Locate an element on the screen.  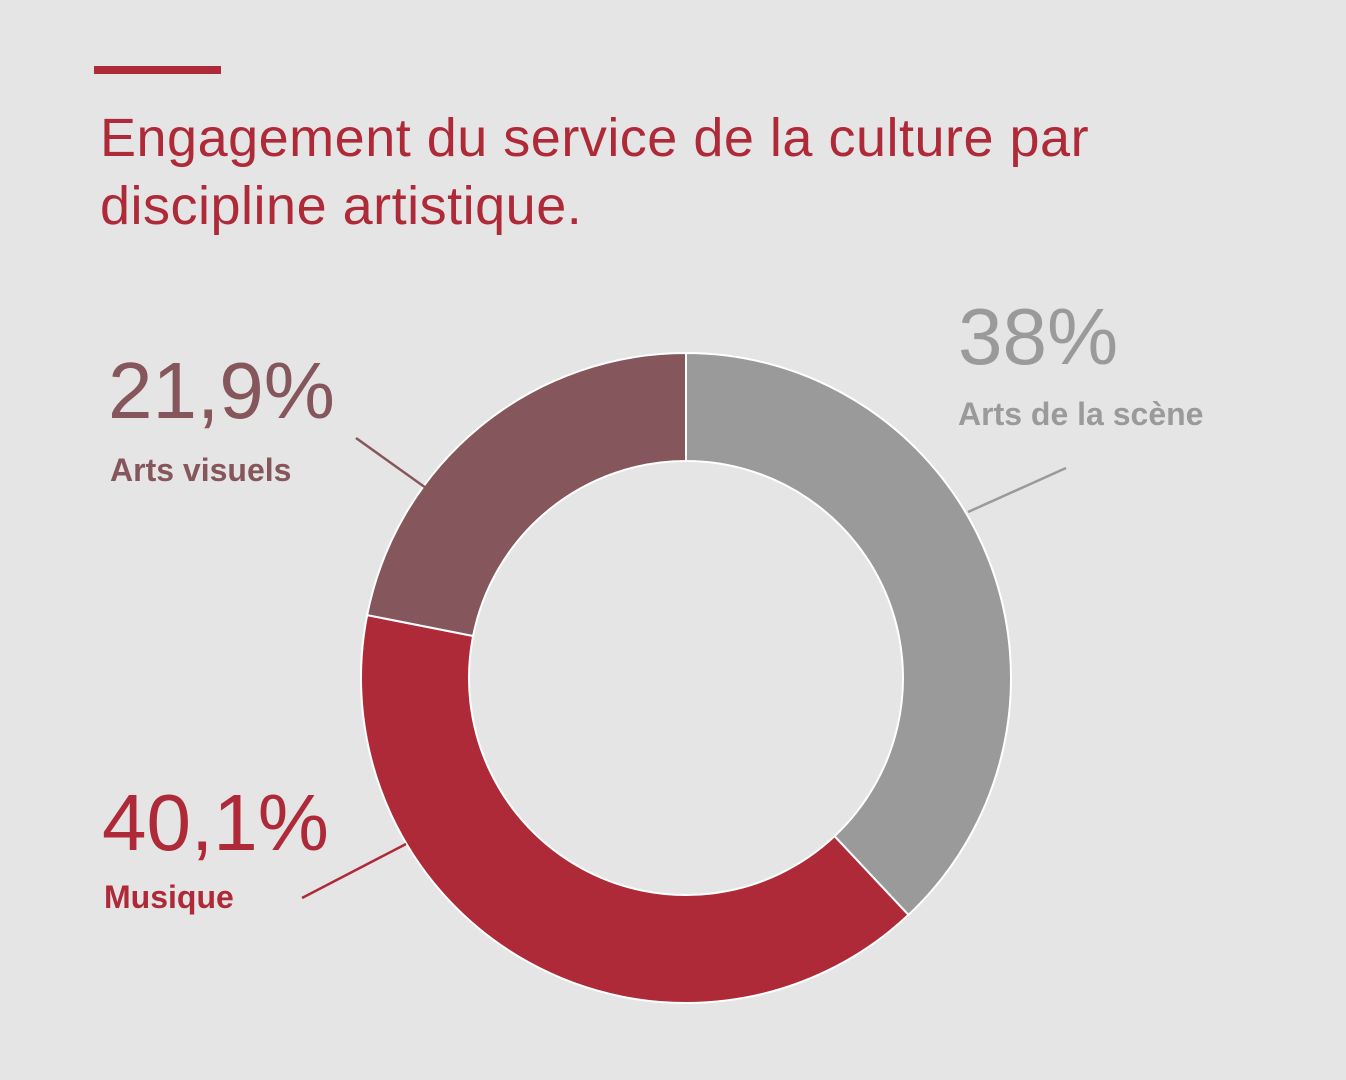
slice-value-arts-de-la-scene: 38% is located at coordinates (1038, 336).